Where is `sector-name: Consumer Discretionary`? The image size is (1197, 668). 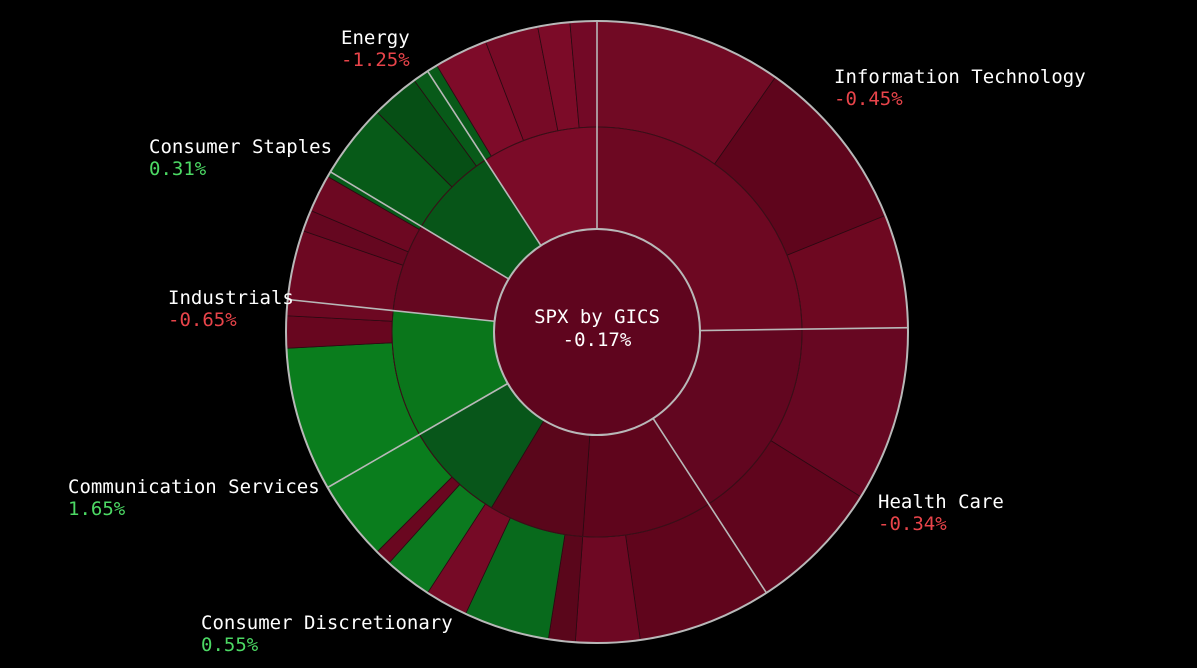
sector-name: Consumer Discretionary is located at coordinates (327, 623).